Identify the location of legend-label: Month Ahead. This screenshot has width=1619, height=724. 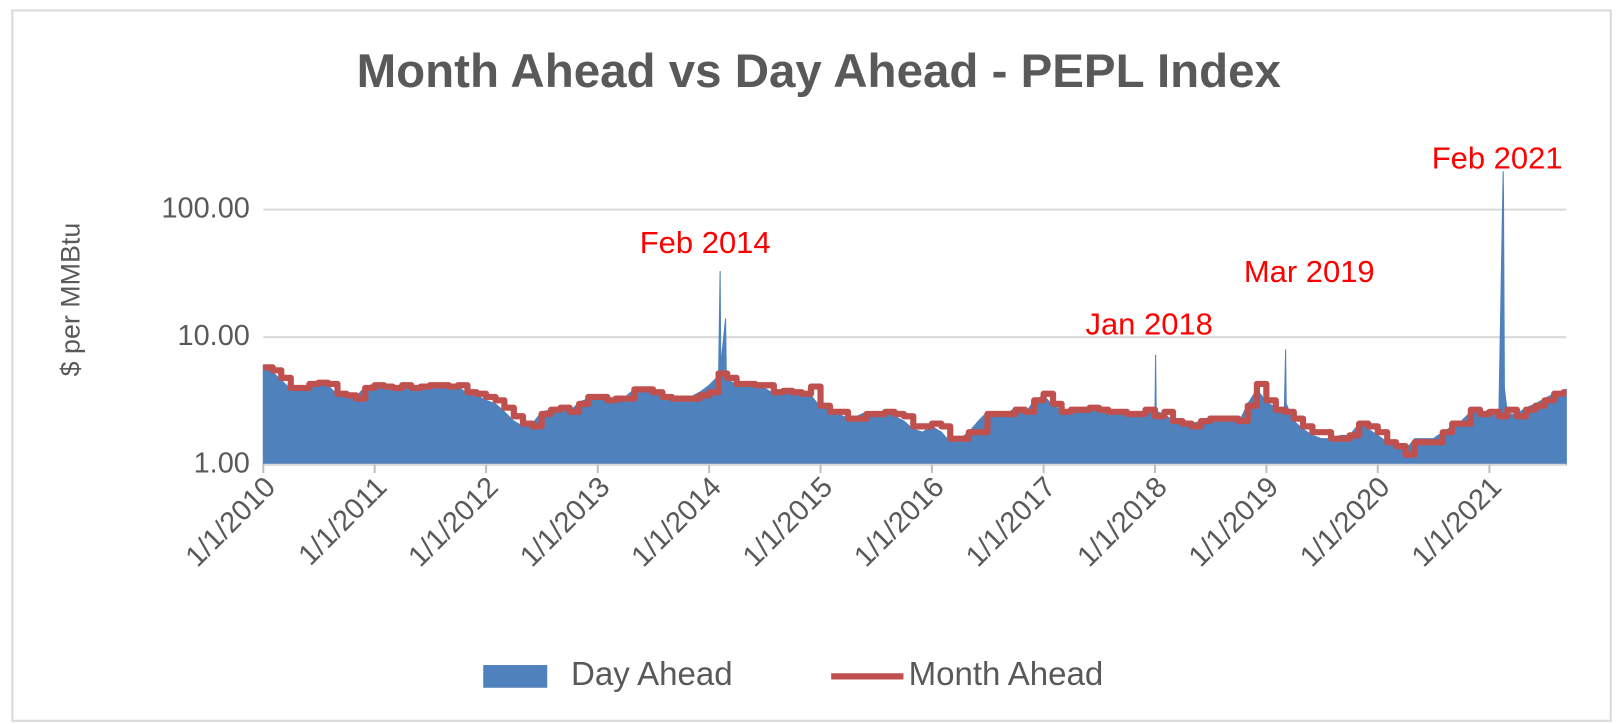
(1006, 674).